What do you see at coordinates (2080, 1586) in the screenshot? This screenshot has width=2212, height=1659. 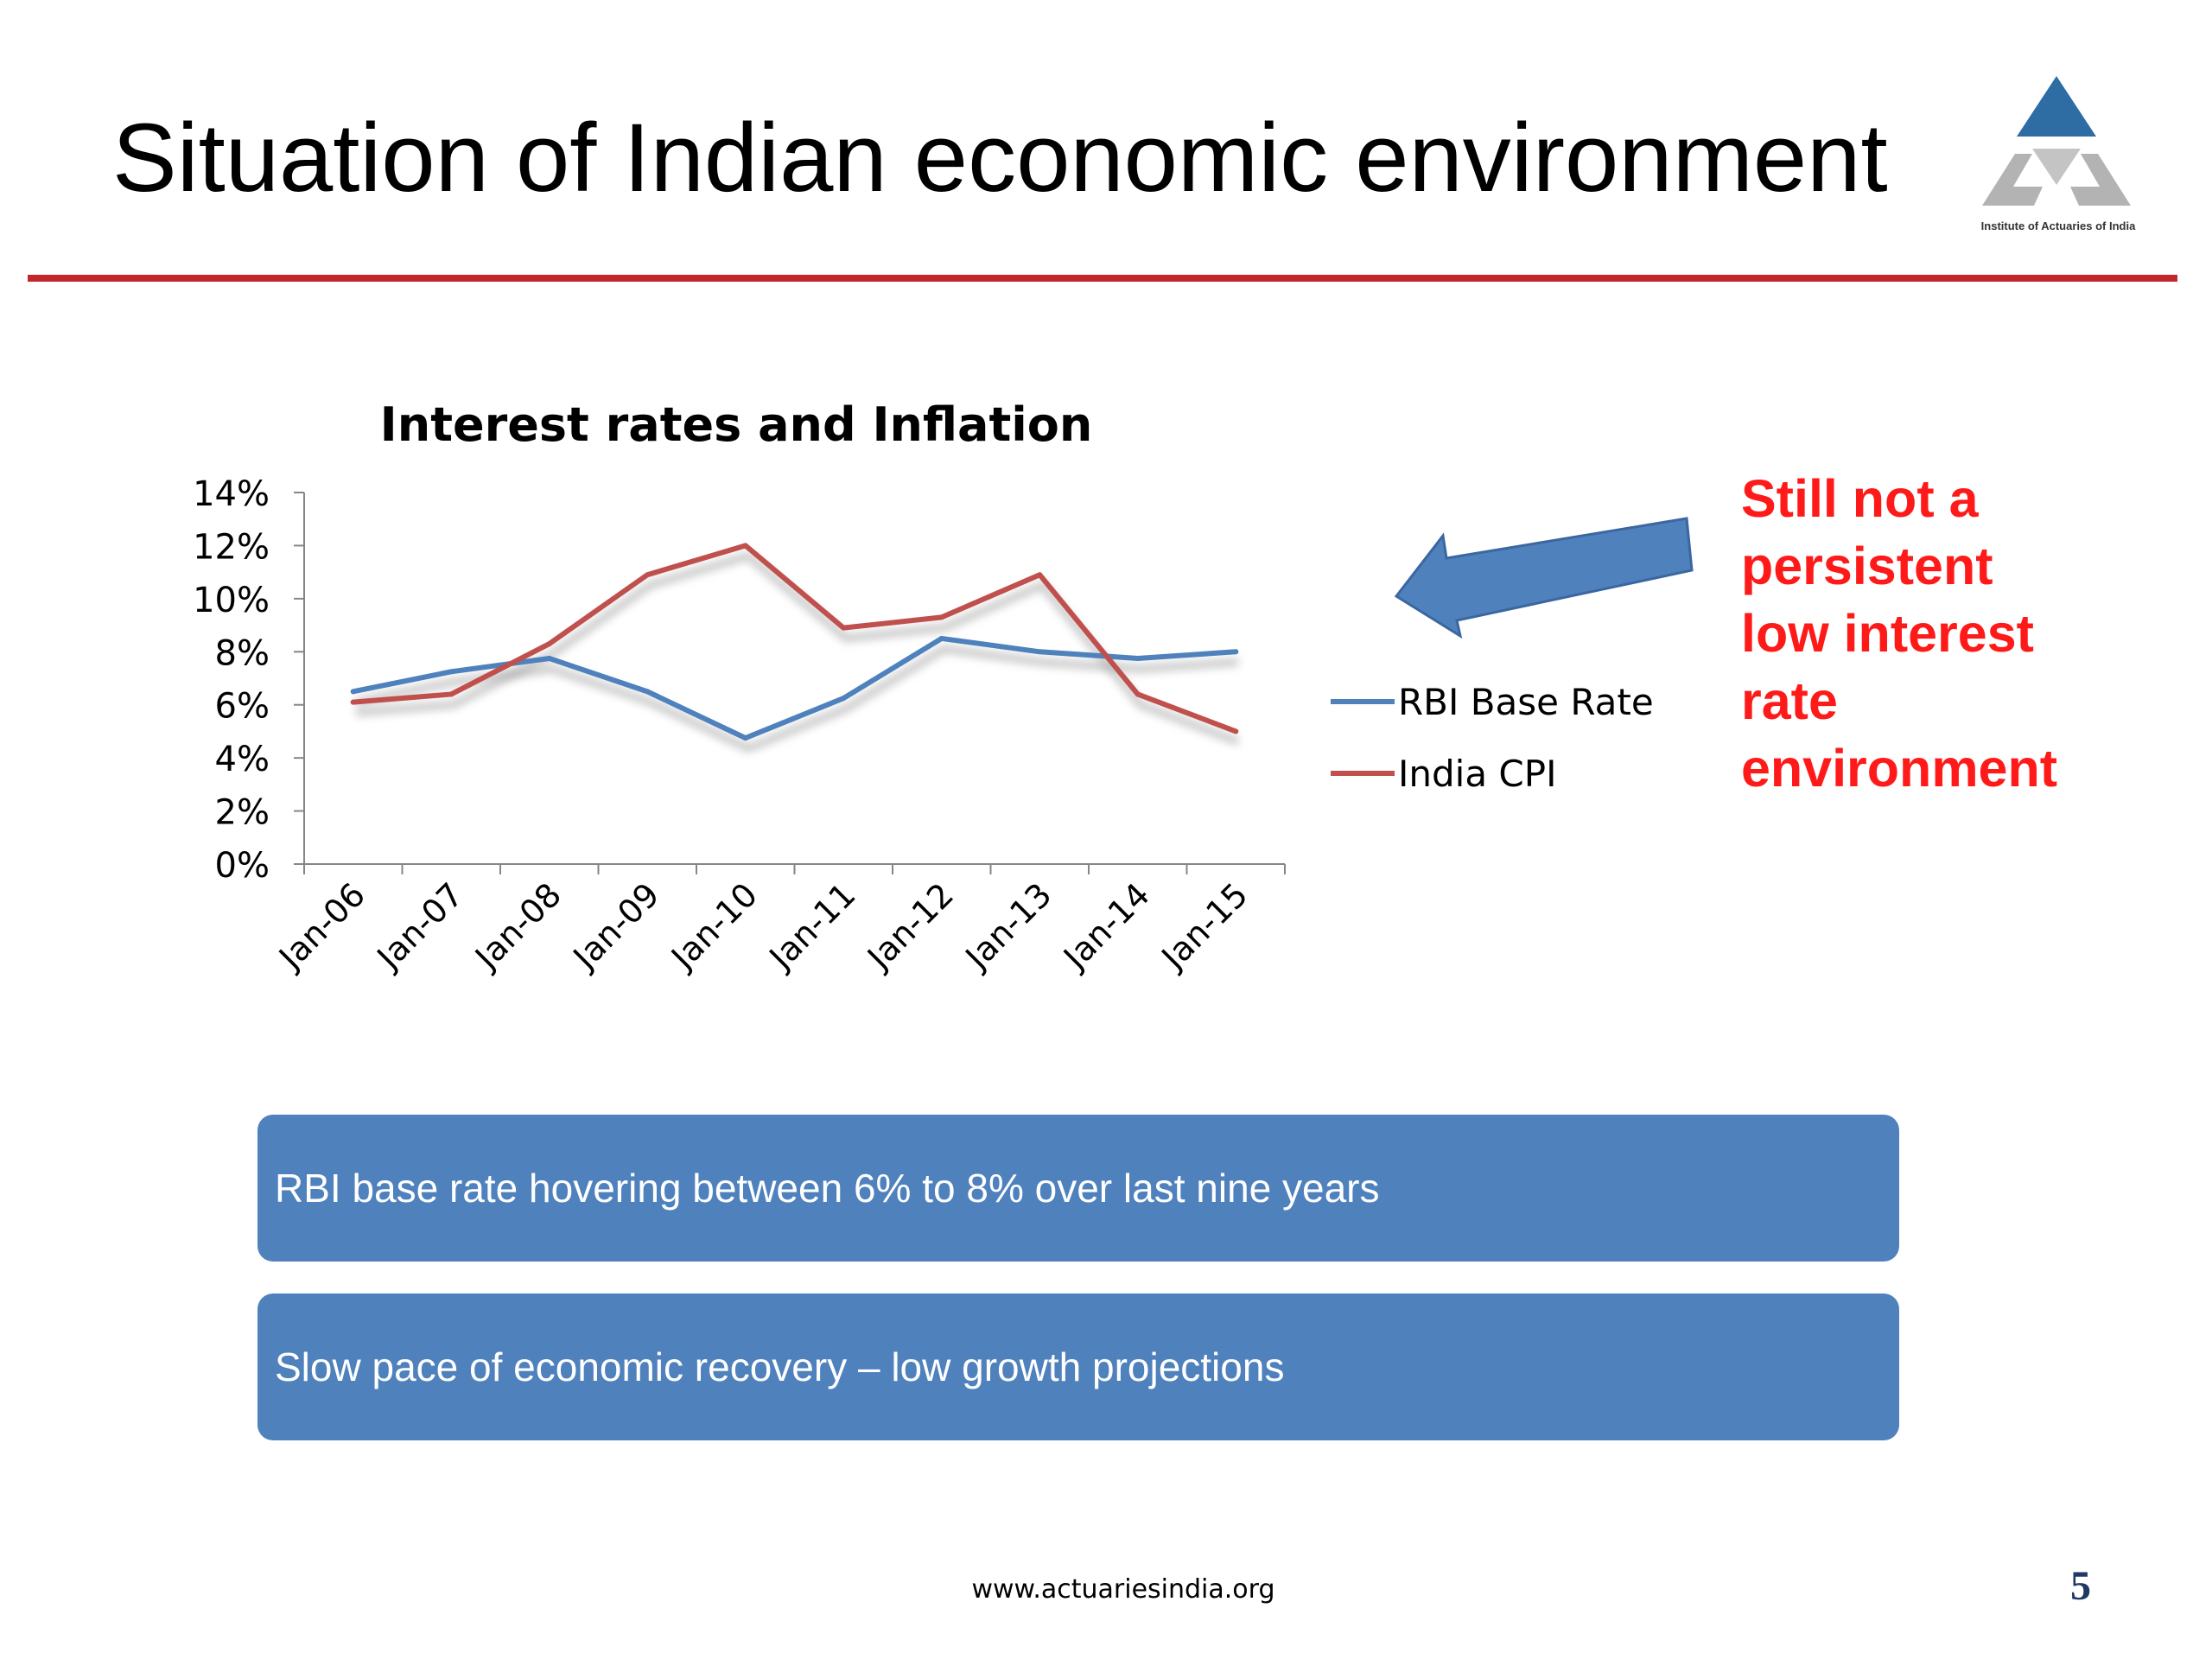 I see `page-number: 5` at bounding box center [2080, 1586].